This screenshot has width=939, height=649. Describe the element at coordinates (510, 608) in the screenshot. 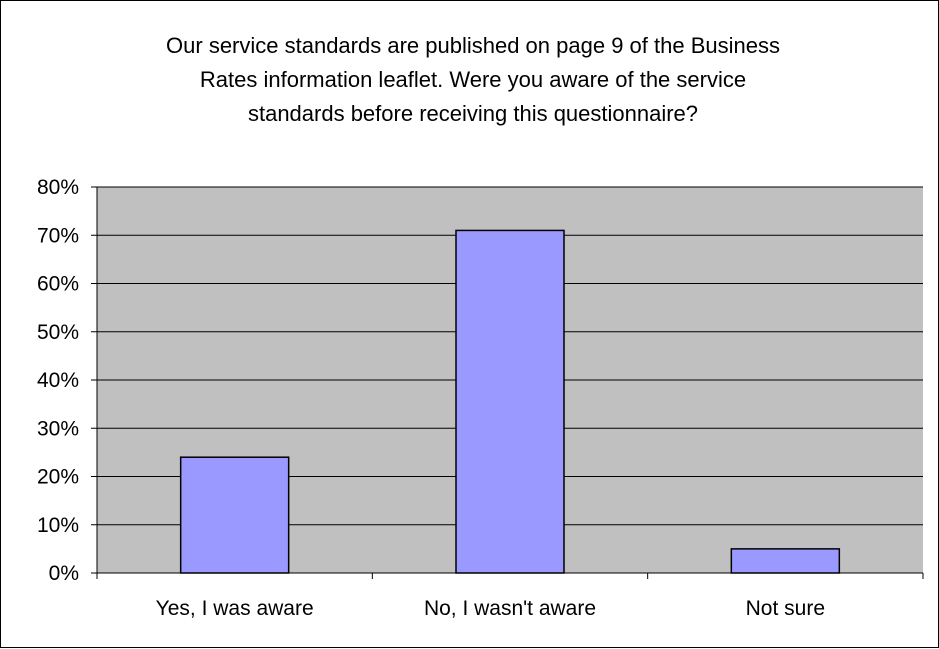

I see `x-category-label: No, I wasn't aware` at that location.